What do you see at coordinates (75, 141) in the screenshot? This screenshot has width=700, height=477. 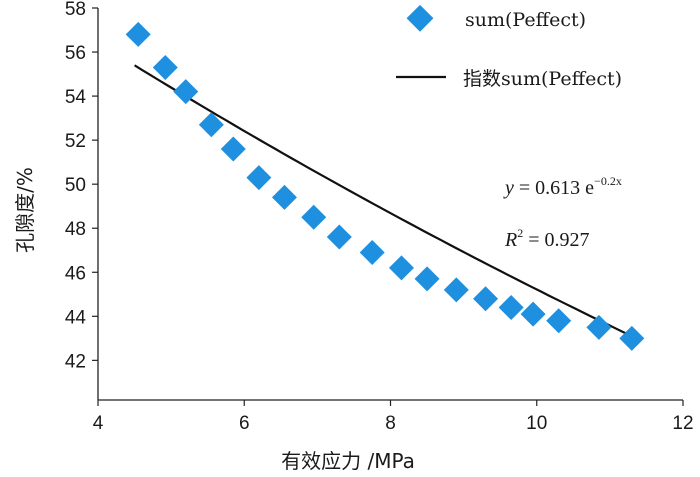 I see `y-tick-label: 52` at bounding box center [75, 141].